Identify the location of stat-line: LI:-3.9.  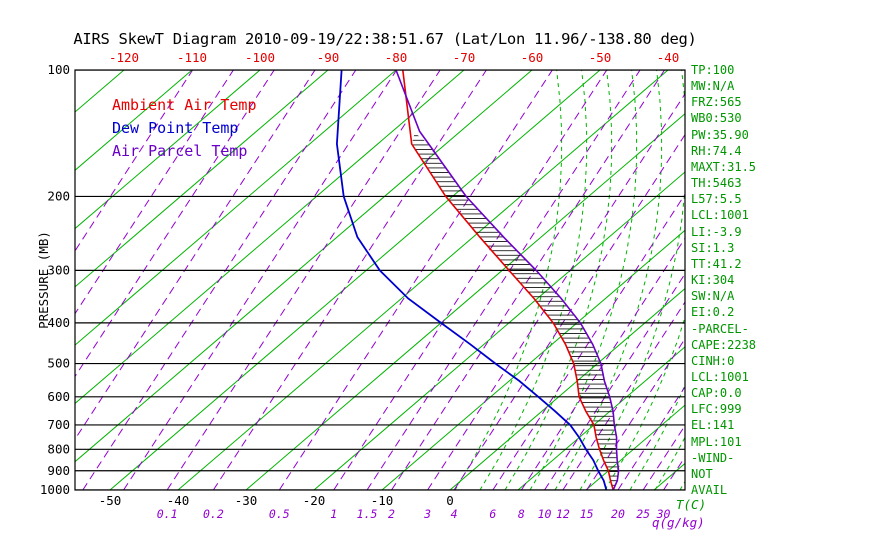
(716, 231).